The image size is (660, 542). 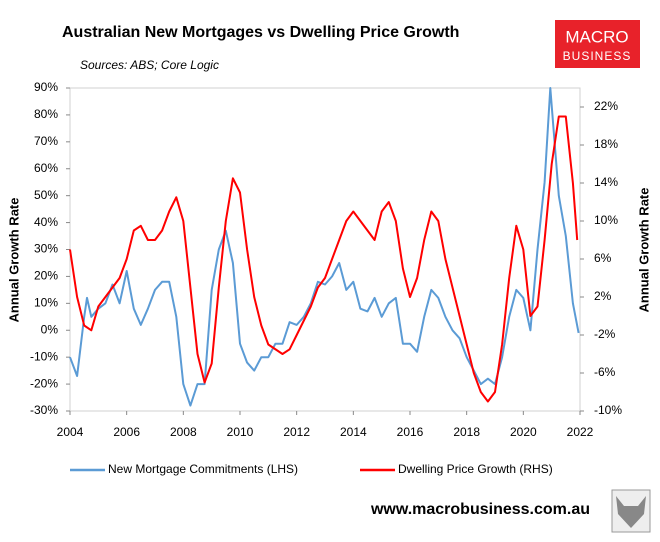 I want to click on brand-line2: BUSINESS, so click(x=597, y=56).